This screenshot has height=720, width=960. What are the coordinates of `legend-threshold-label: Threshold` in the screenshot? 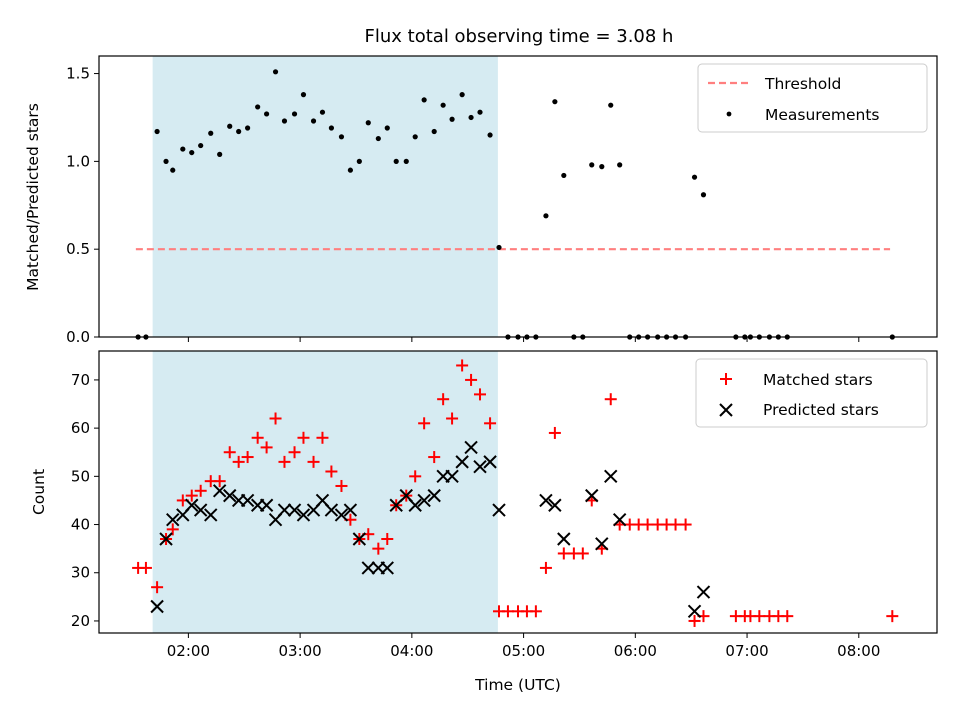 It's located at (802, 84).